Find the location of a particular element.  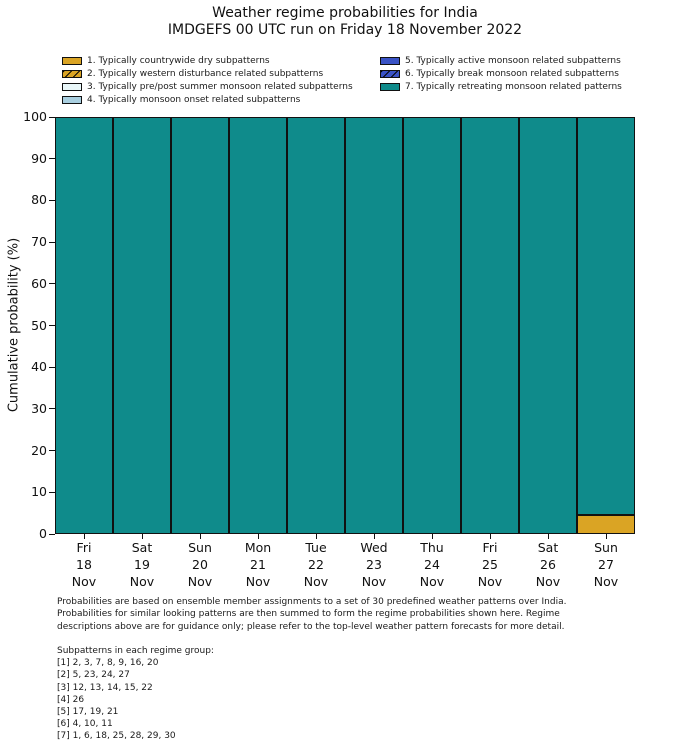

legend-item: 1. Typically countrywide dry subpatterns is located at coordinates (166, 61).